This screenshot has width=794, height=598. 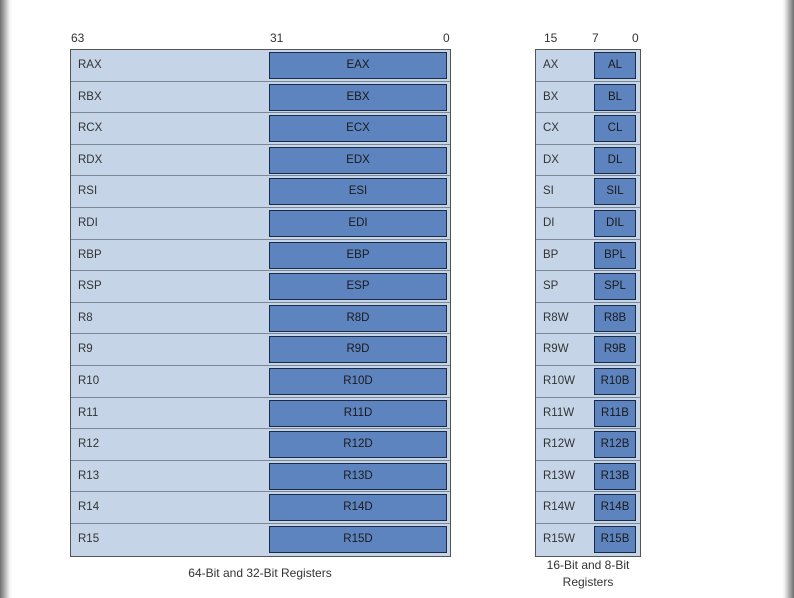 What do you see at coordinates (788, 299) in the screenshot?
I see `right-window-edge` at bounding box center [788, 299].